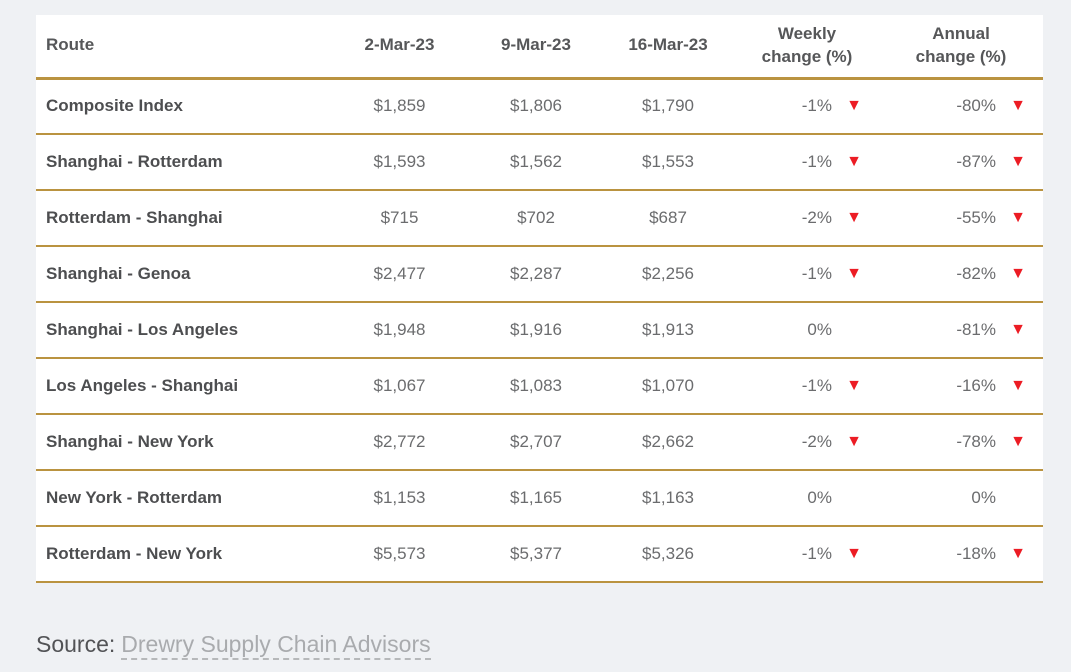 The image size is (1071, 672). I want to click on rate-cell: $702, so click(536, 218).